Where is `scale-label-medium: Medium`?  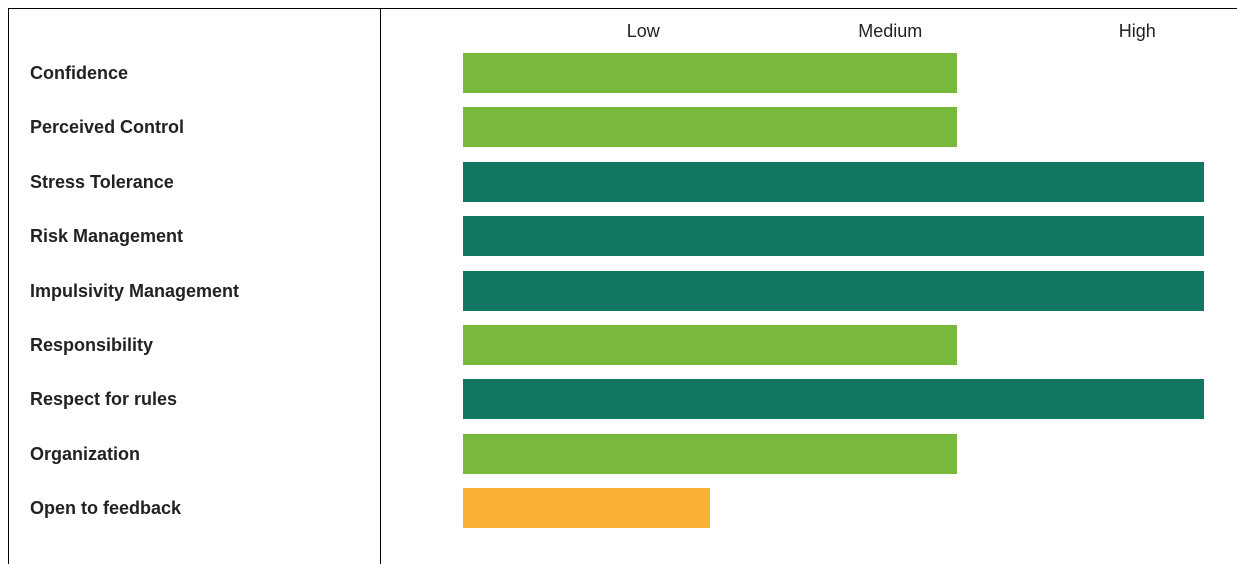 scale-label-medium: Medium is located at coordinates (890, 31).